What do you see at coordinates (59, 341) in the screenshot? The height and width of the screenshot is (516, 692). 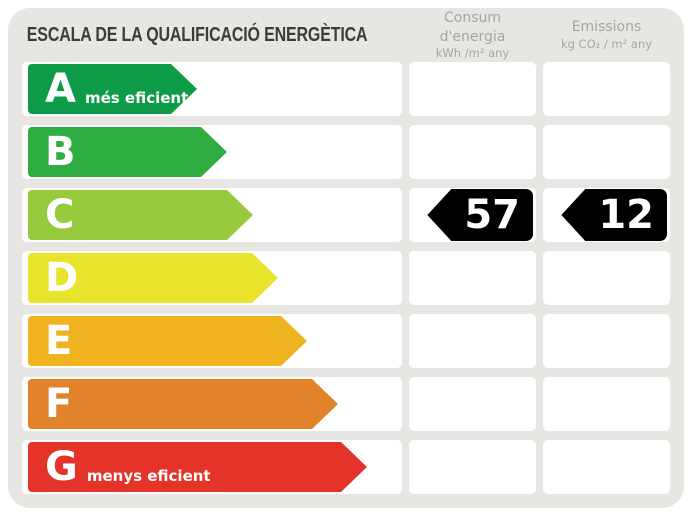 I see `rating-letter: E` at bounding box center [59, 341].